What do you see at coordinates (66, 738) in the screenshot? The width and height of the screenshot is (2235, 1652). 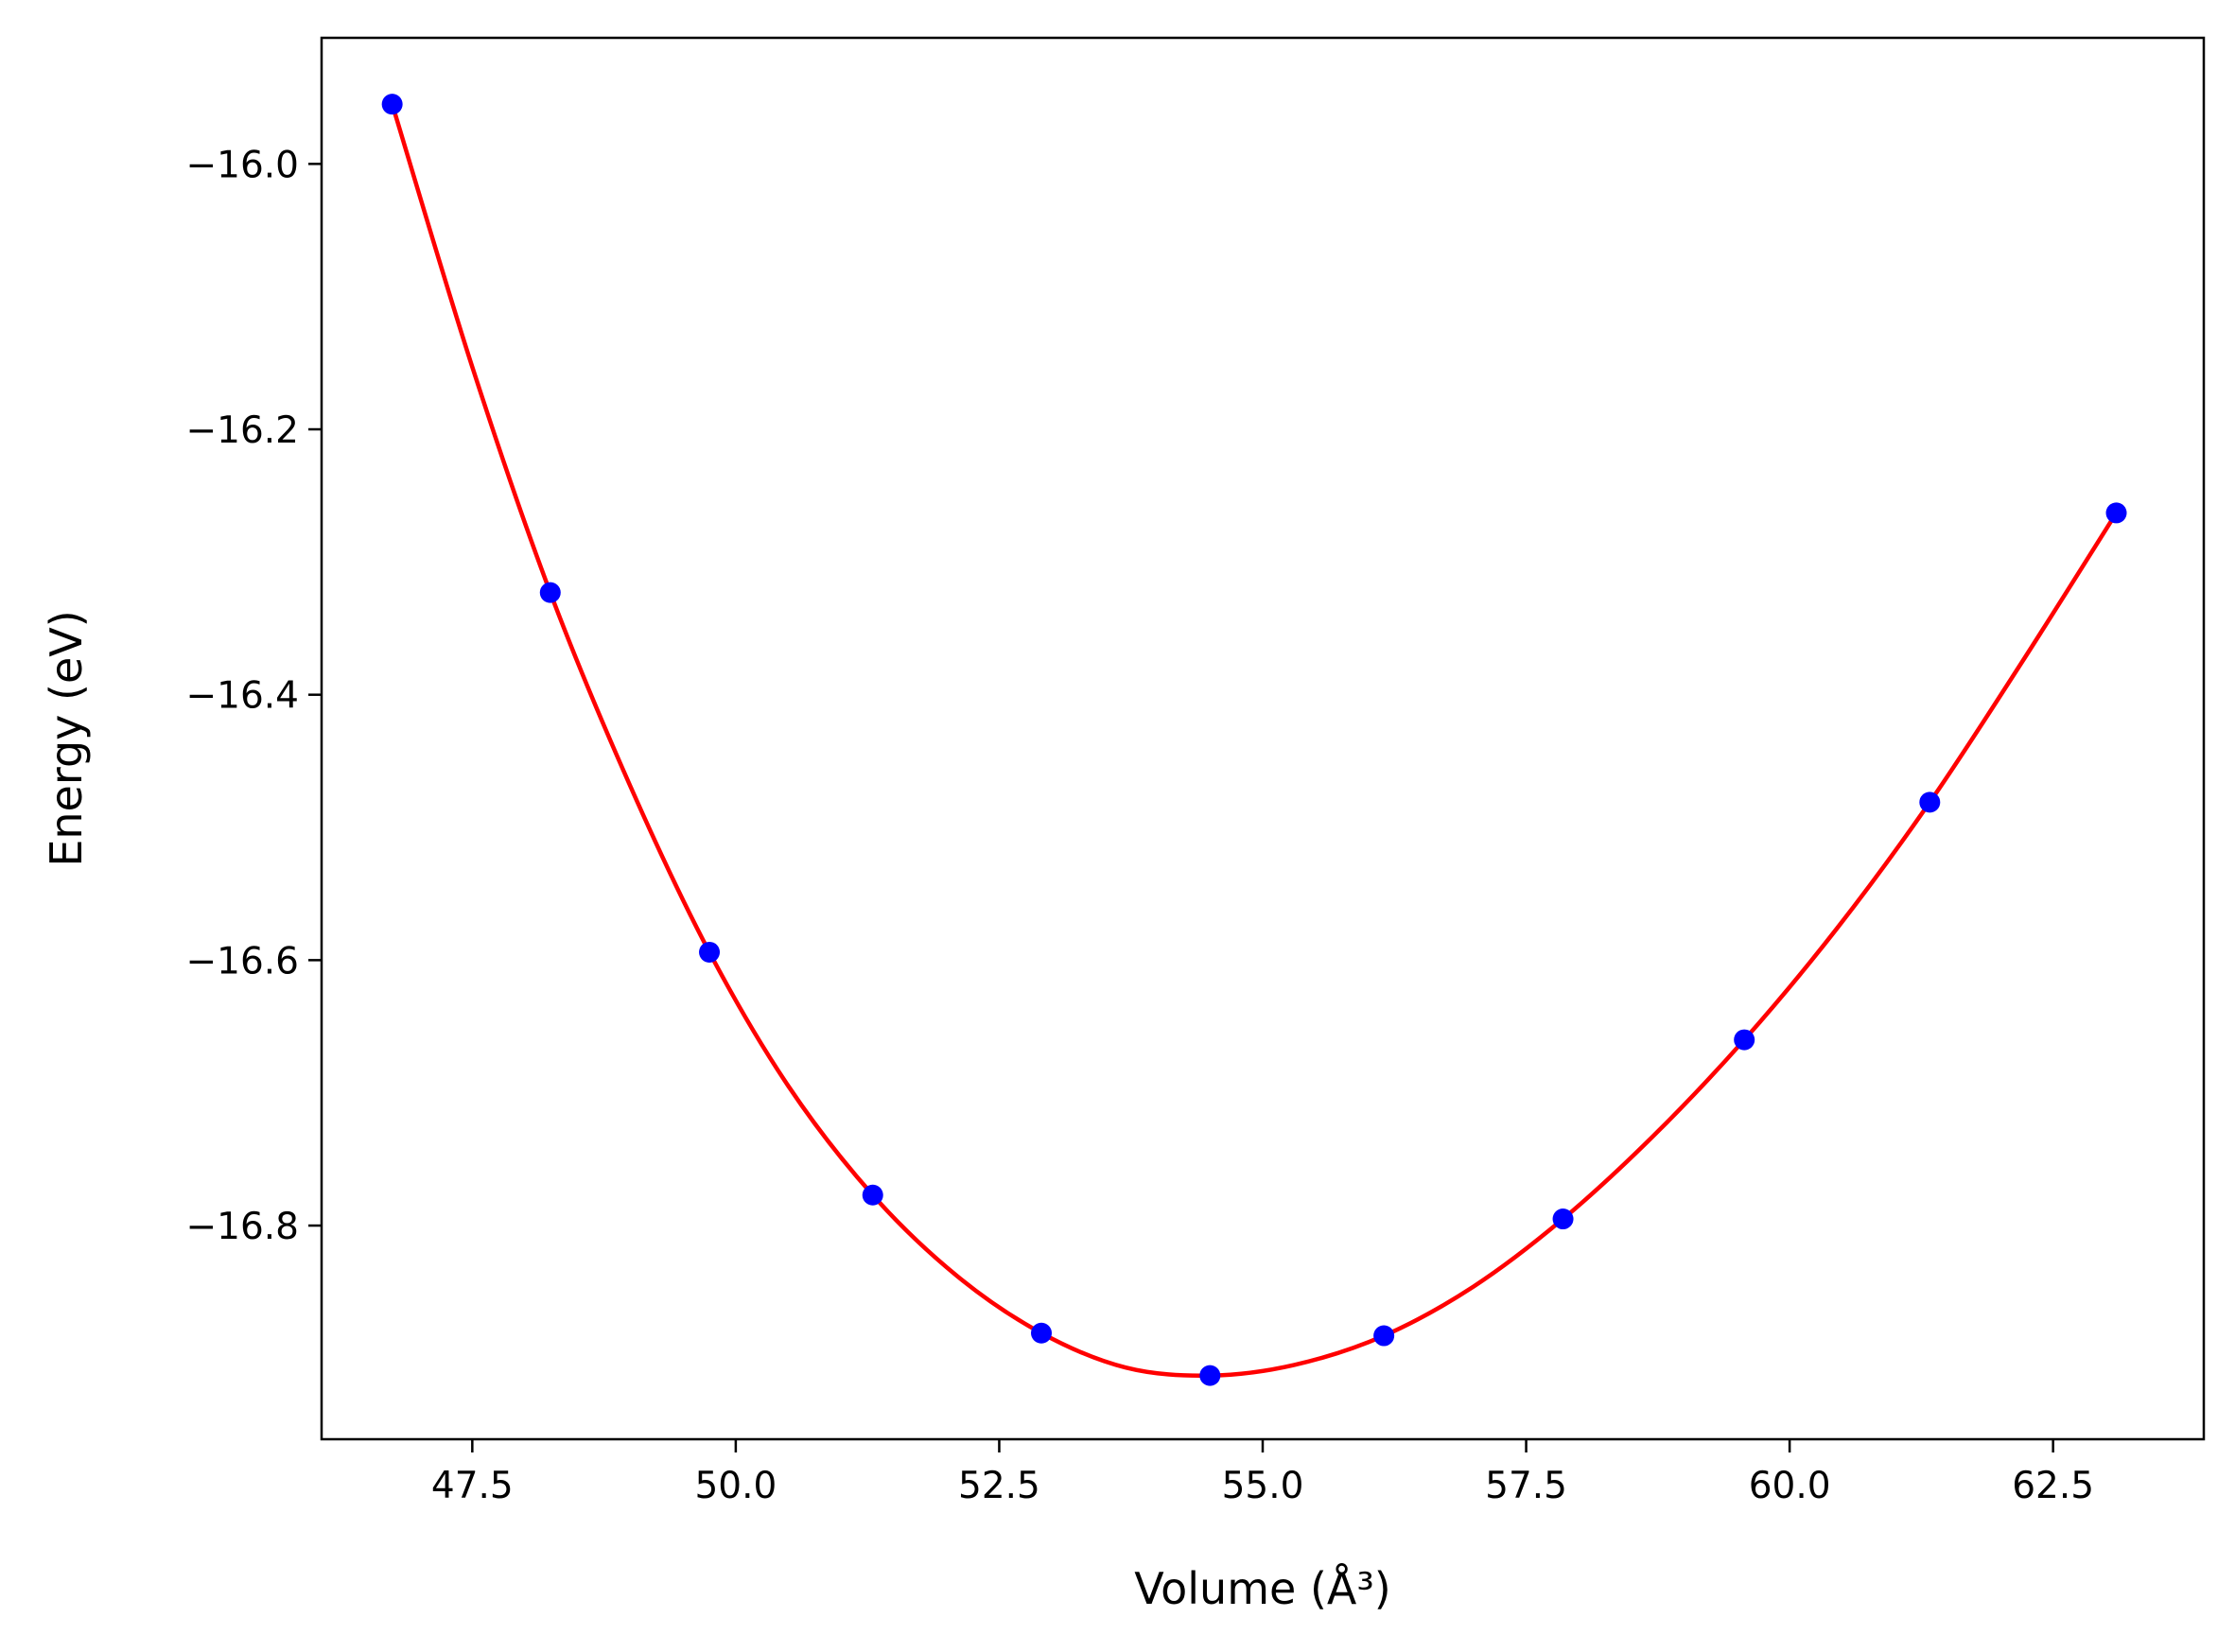 I see `y-axis-label: Energy (eV)` at bounding box center [66, 738].